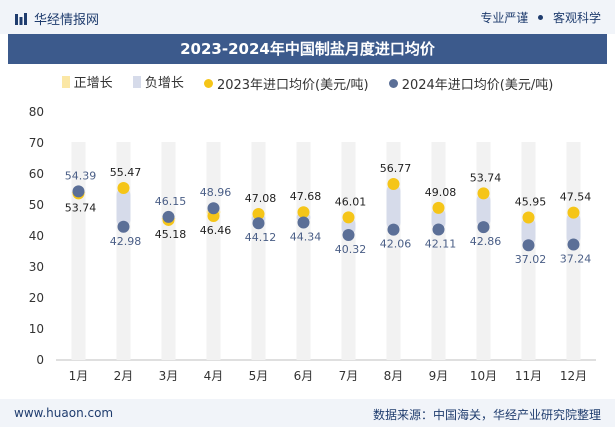 The height and width of the screenshot is (427, 615). I want to click on data-label-2023: 47.08, so click(261, 198).